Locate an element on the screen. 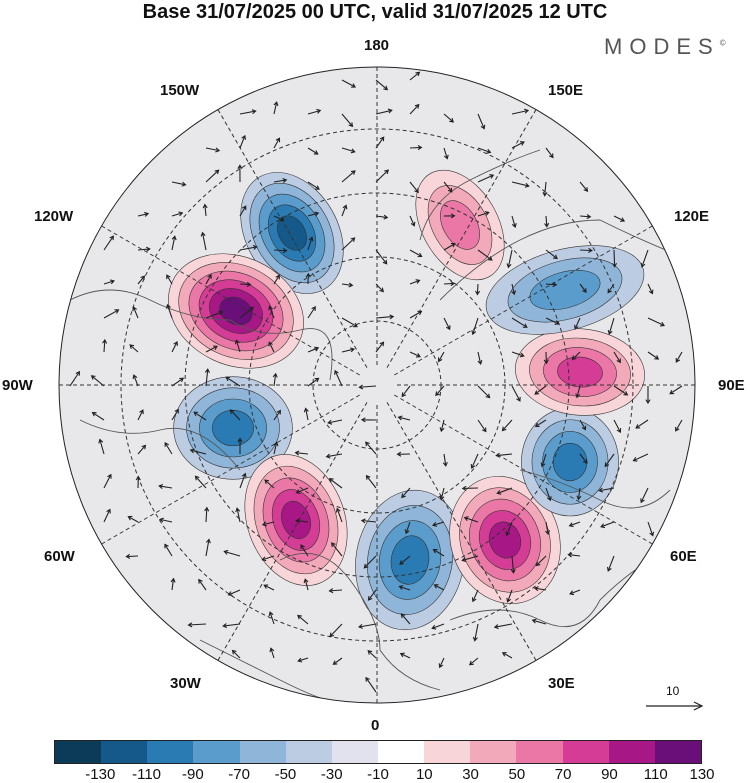  colorbar-tick-label: 90 is located at coordinates (609, 774).